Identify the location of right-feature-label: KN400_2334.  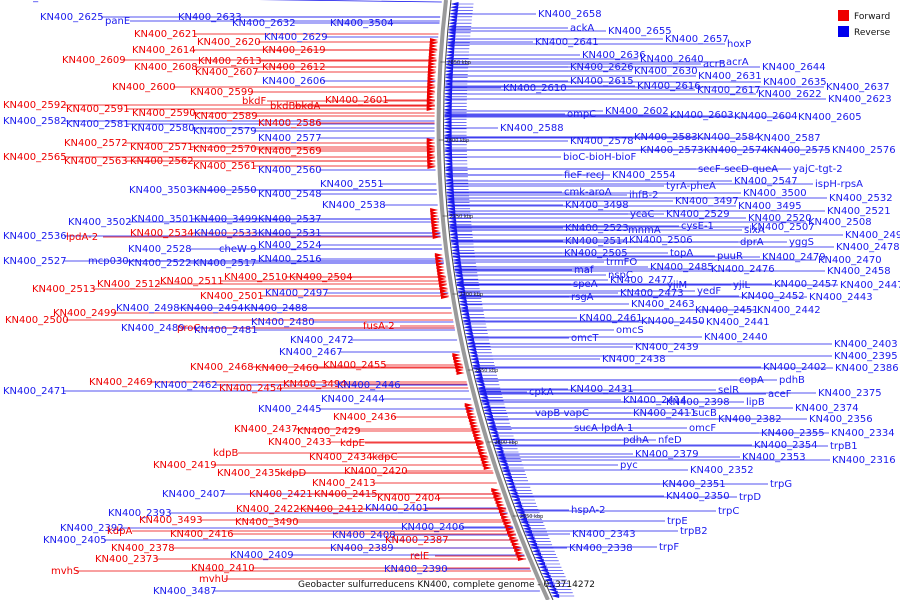
(863, 433).